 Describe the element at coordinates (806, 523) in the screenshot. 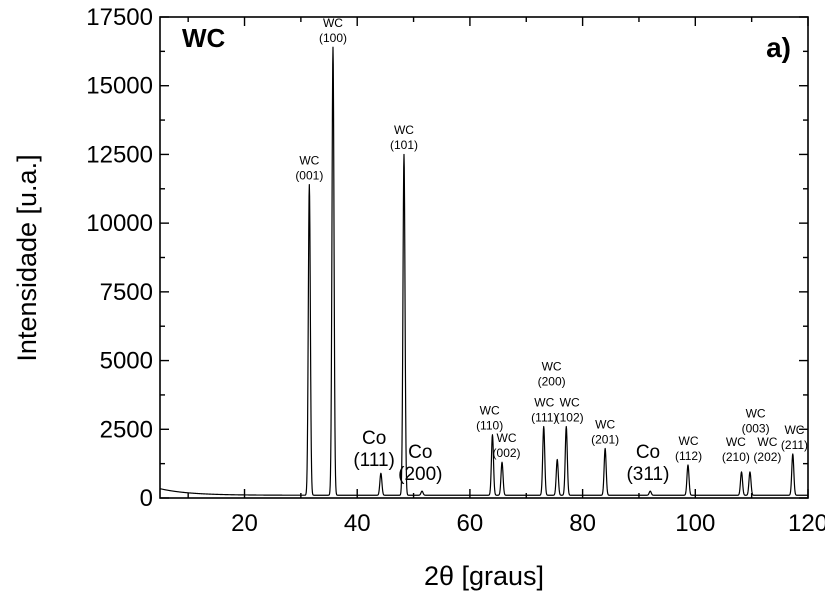

I see `x-tick-label: 120` at that location.